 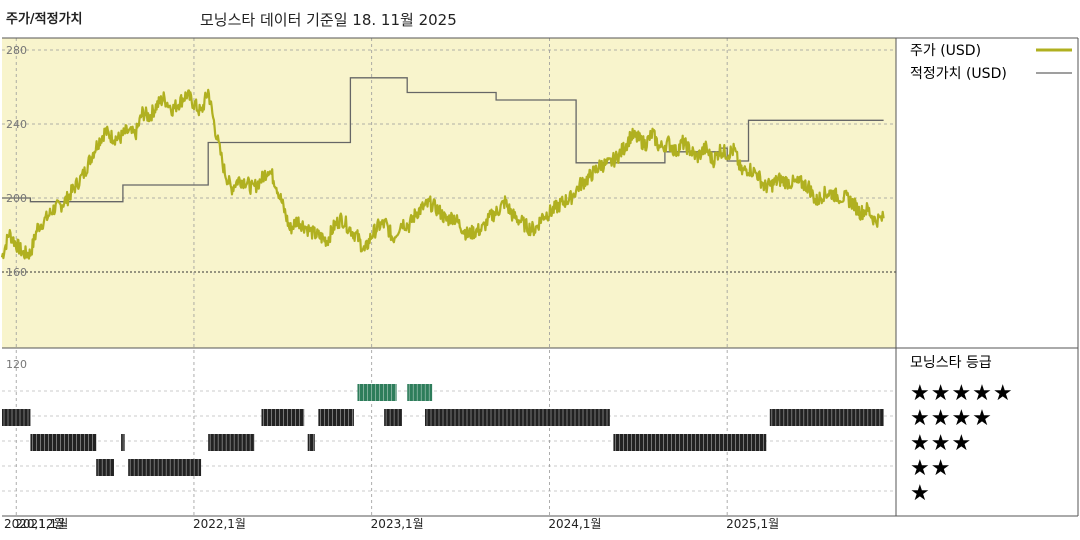 I want to click on y-tick-label: 240, so click(x=16, y=124).